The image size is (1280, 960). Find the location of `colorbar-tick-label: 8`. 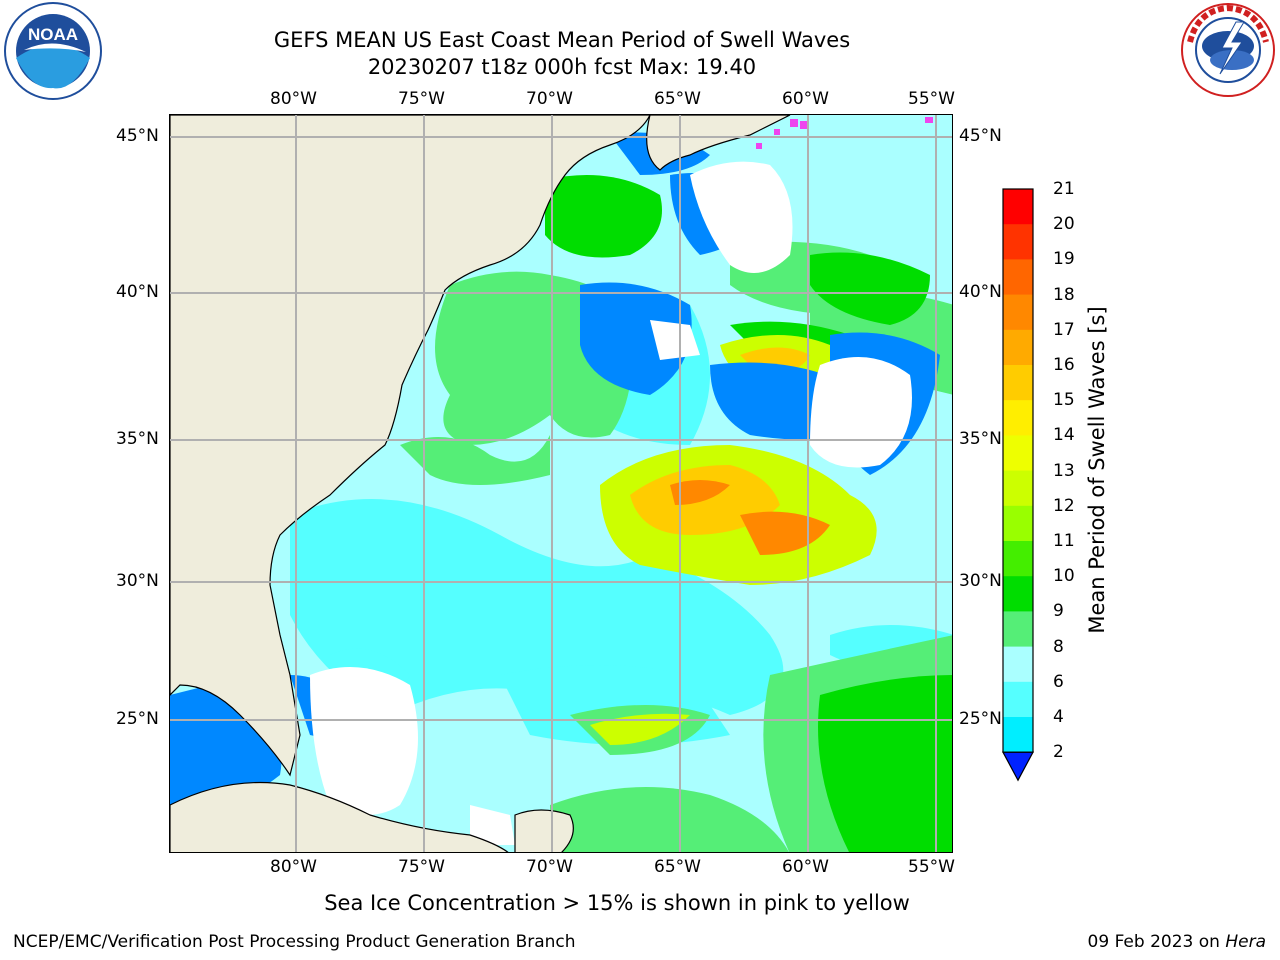

colorbar-tick-label: 8 is located at coordinates (1058, 646).